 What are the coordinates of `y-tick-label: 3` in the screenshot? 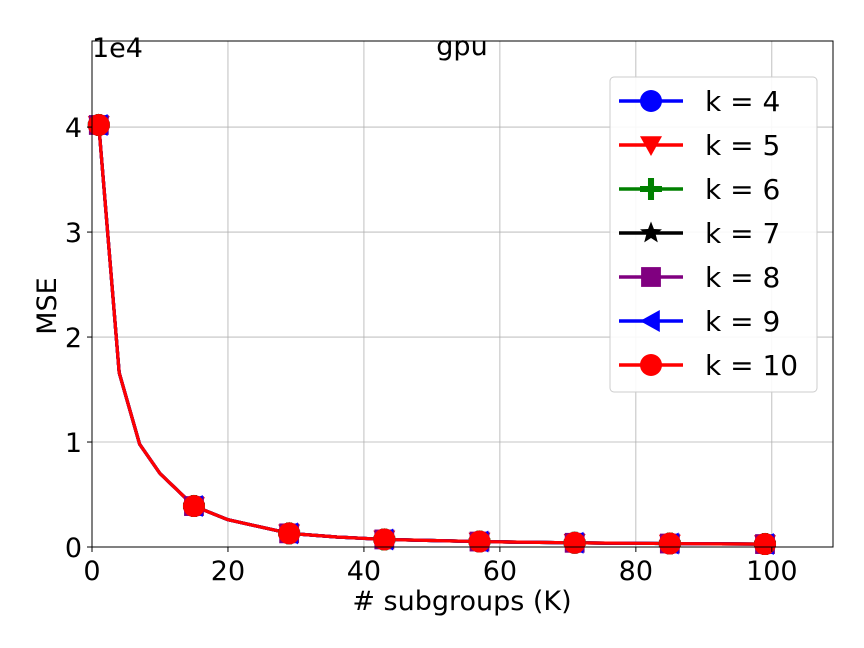 It's located at (73, 233).